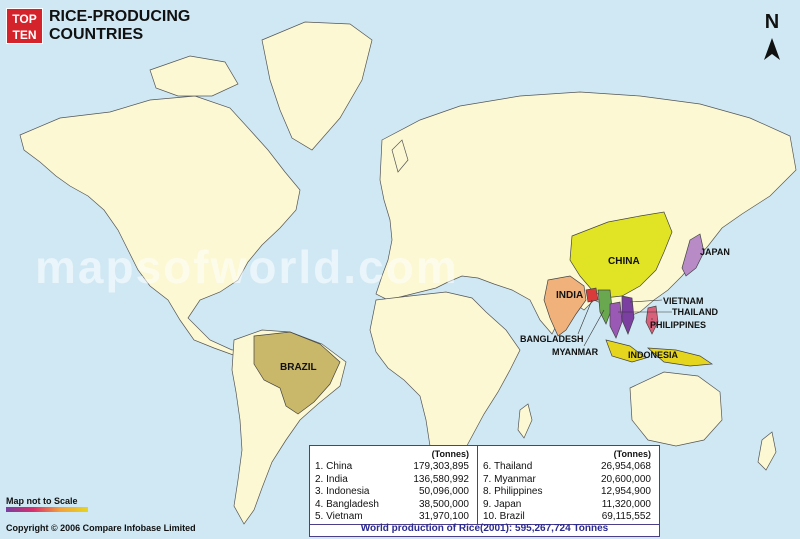 This screenshot has height=539, width=800. What do you see at coordinates (392, 517) in the screenshot?
I see `table-row: 5. Vietnam 31,970,100` at bounding box center [392, 517].